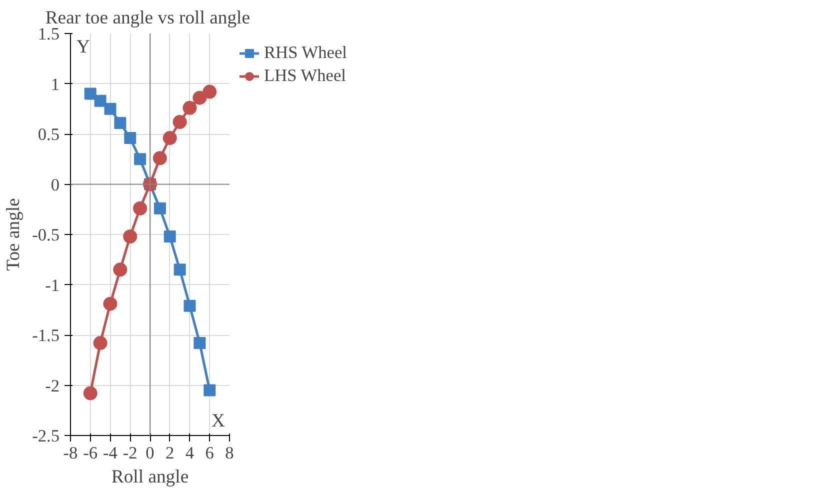 This screenshot has height=490, width=837. Describe the element at coordinates (150, 453) in the screenshot. I see `x-tick-label: 0` at that location.